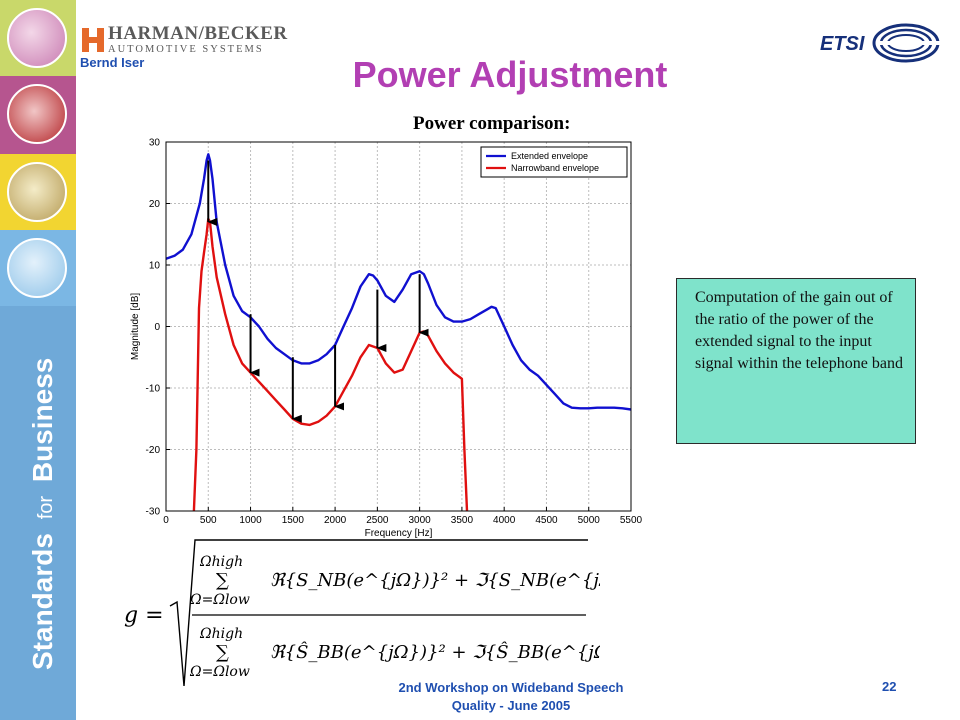 The width and height of the screenshot is (960, 720). I want to click on formula-numerator: ℜ{S_NB(e^{jΩ})}² + ℑ{S_NB(e^{jΩ})}², so click(435, 580).